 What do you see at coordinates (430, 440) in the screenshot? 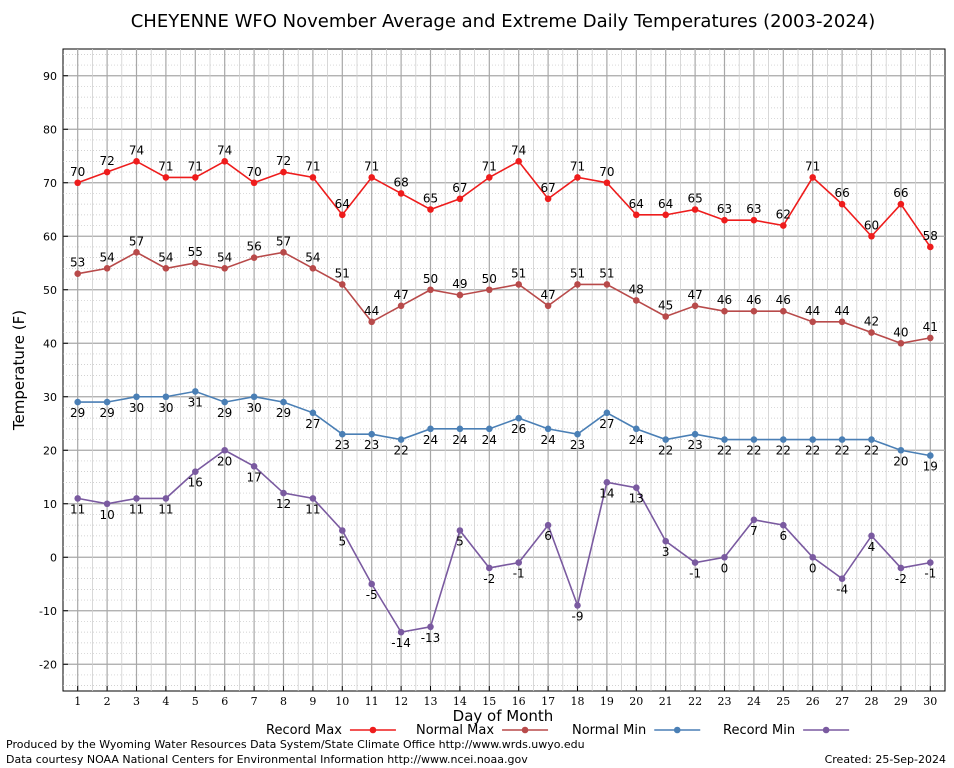
I see `data-label: 24` at bounding box center [430, 440].